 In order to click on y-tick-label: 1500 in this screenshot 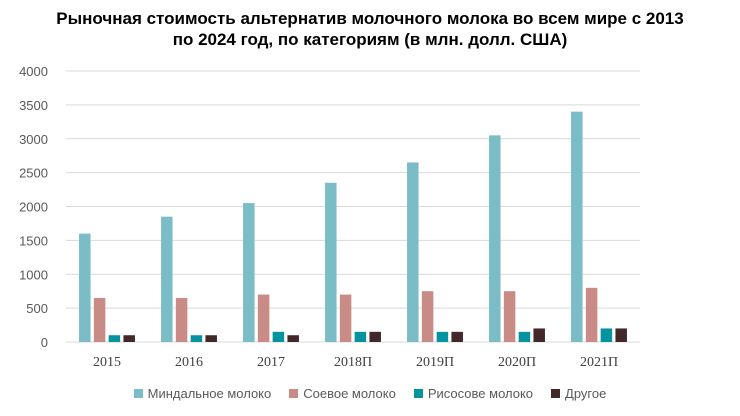, I will do `click(33, 240)`.